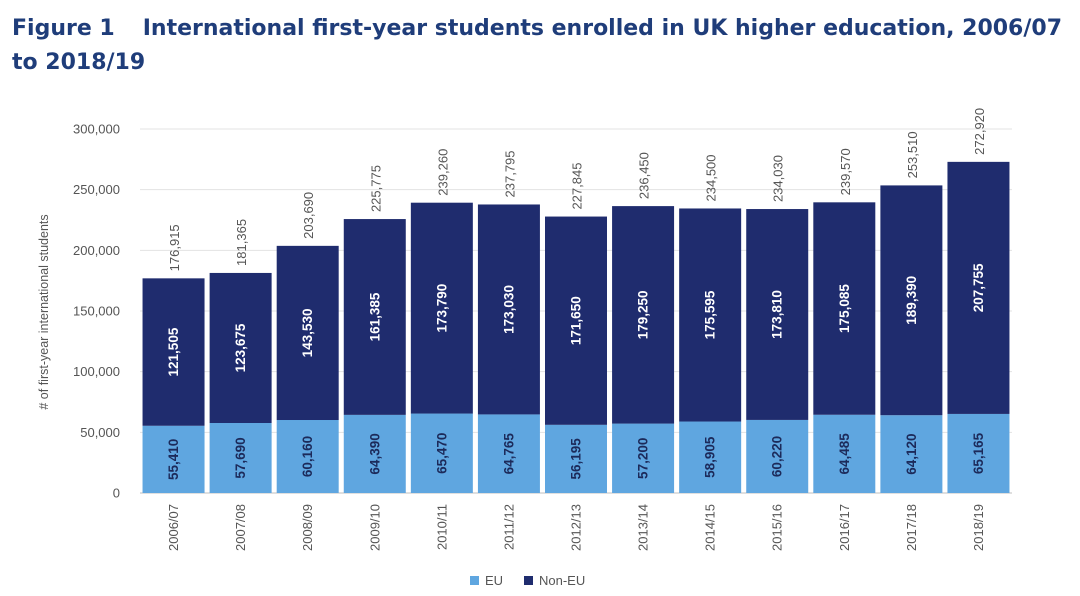 The image size is (1080, 596). What do you see at coordinates (577, 186) in the screenshot?
I see `total-label: 227,845` at bounding box center [577, 186].